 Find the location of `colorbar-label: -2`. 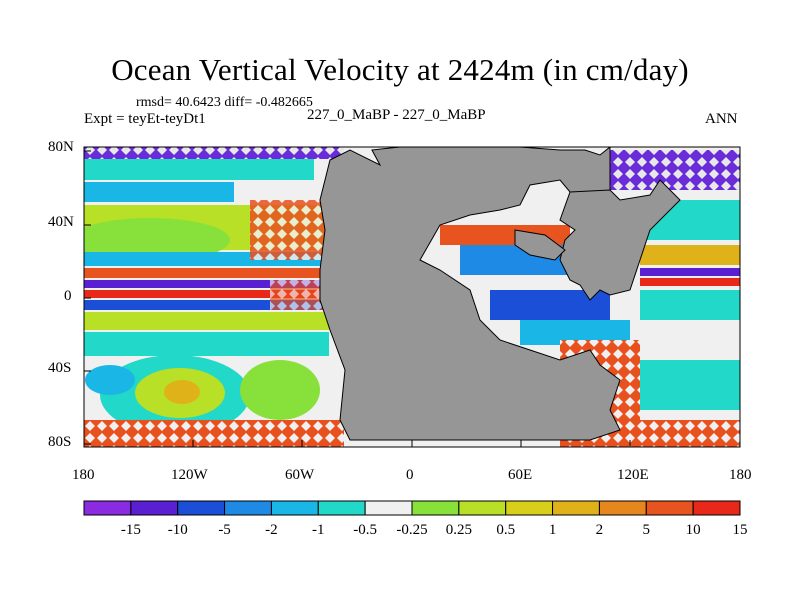

colorbar-label: -2 is located at coordinates (271, 530).